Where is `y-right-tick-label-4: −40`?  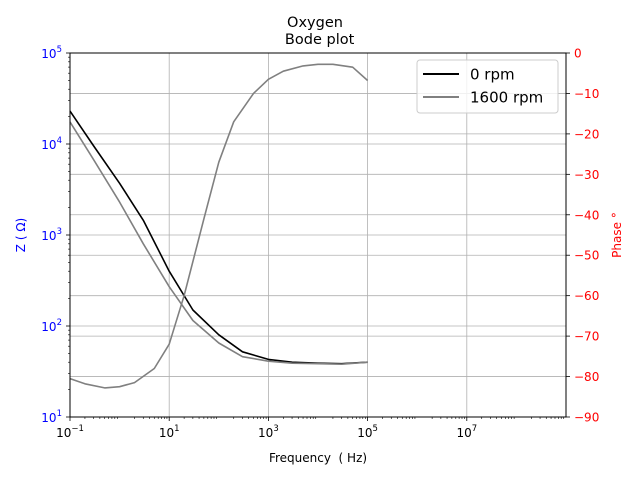 y-right-tick-label-4: −40 is located at coordinates (586, 215).